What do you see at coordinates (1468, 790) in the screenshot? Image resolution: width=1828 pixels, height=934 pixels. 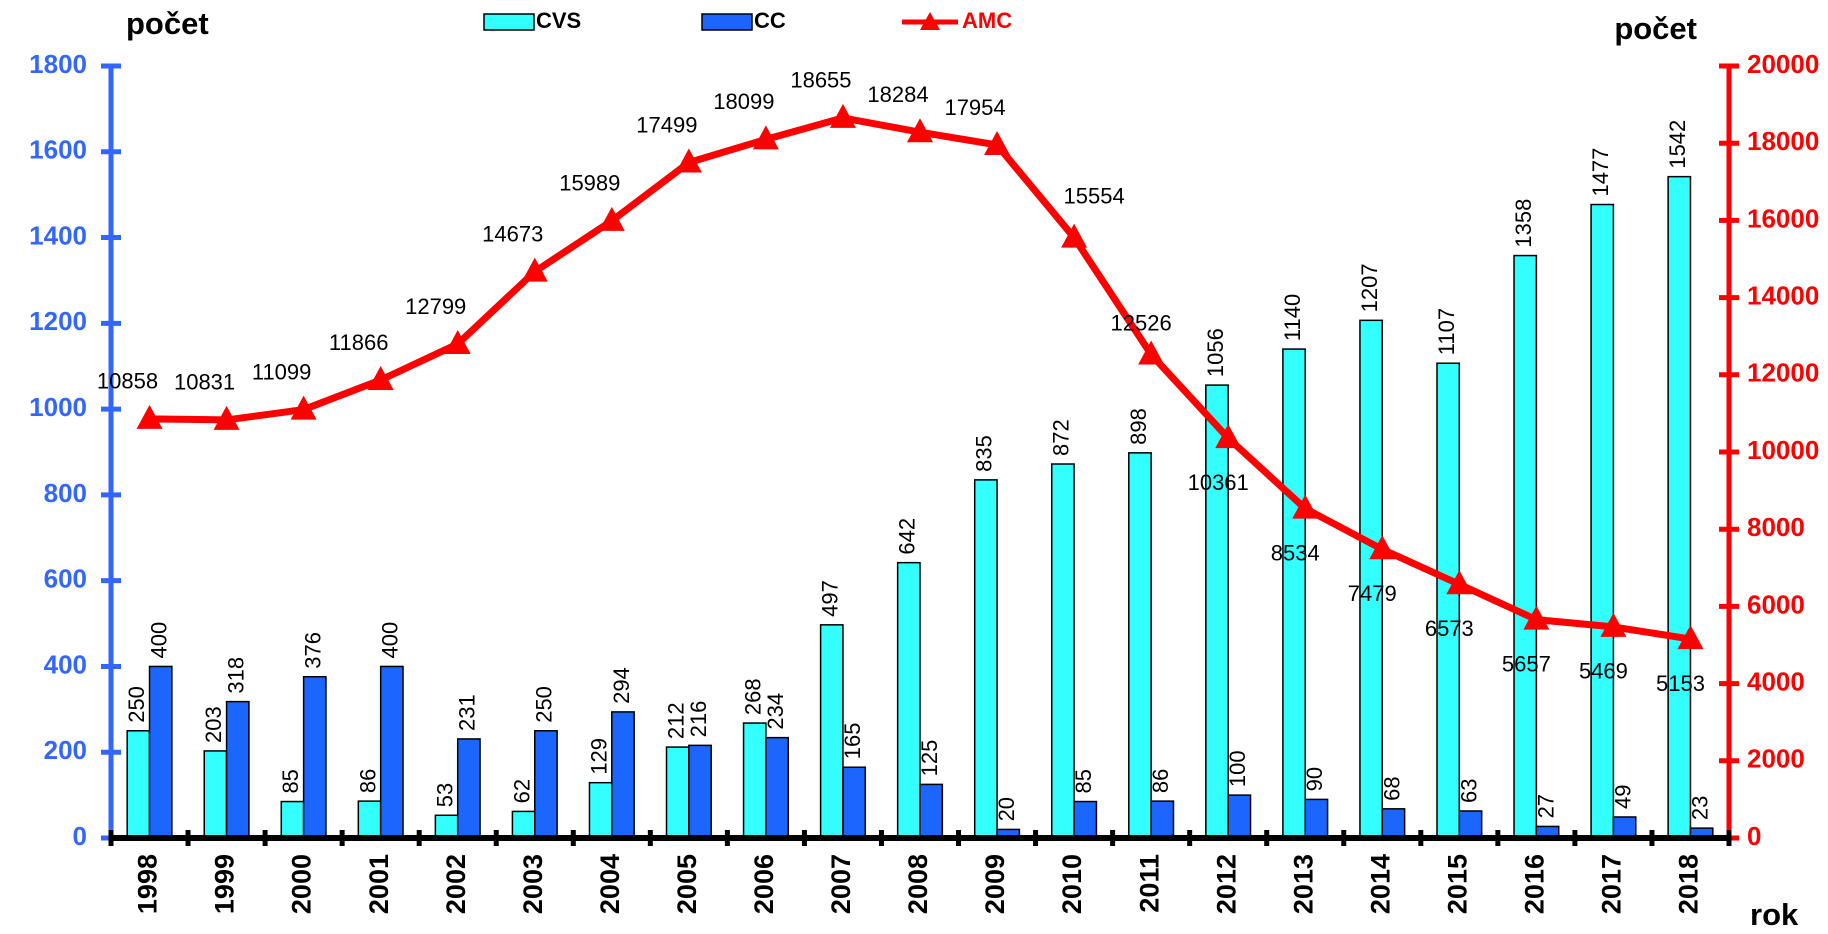 I see `data-label: 63` at bounding box center [1468, 790].